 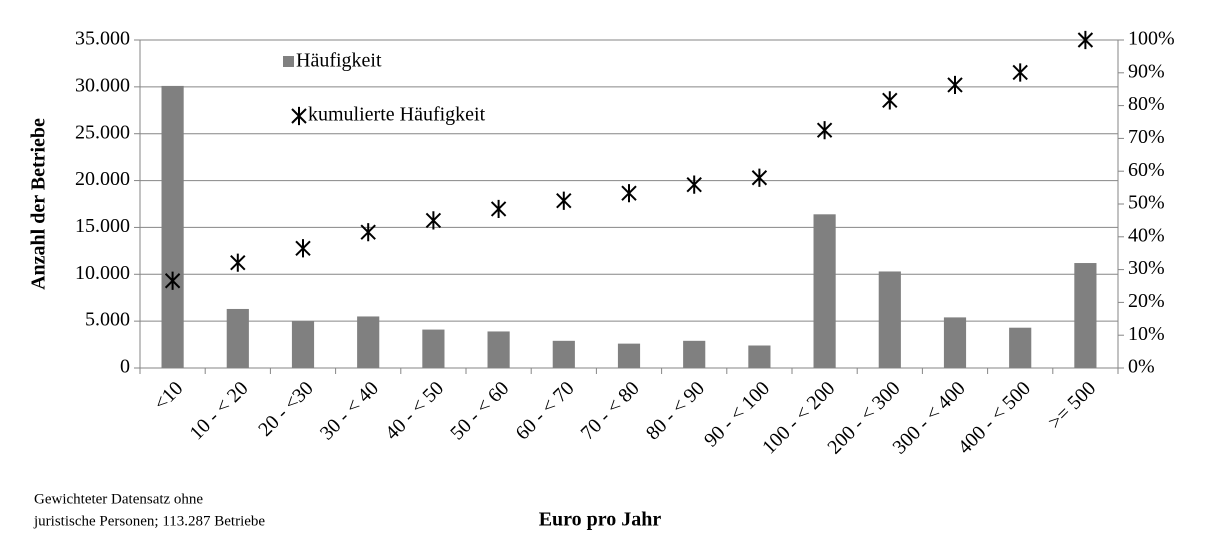 What do you see at coordinates (414, 410) in the screenshot?
I see `x-tick-label: 40 - < 50` at bounding box center [414, 410].